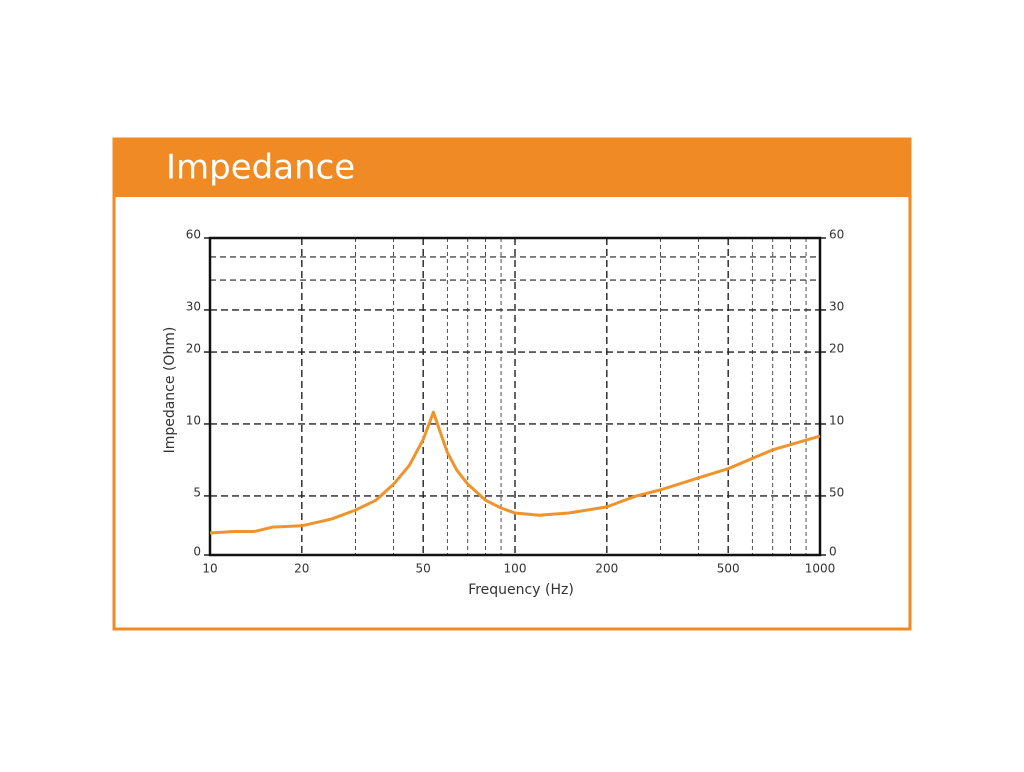 The height and width of the screenshot is (772, 1024). Describe the element at coordinates (197, 552) in the screenshot. I see `y-tick-label: 0` at that location.